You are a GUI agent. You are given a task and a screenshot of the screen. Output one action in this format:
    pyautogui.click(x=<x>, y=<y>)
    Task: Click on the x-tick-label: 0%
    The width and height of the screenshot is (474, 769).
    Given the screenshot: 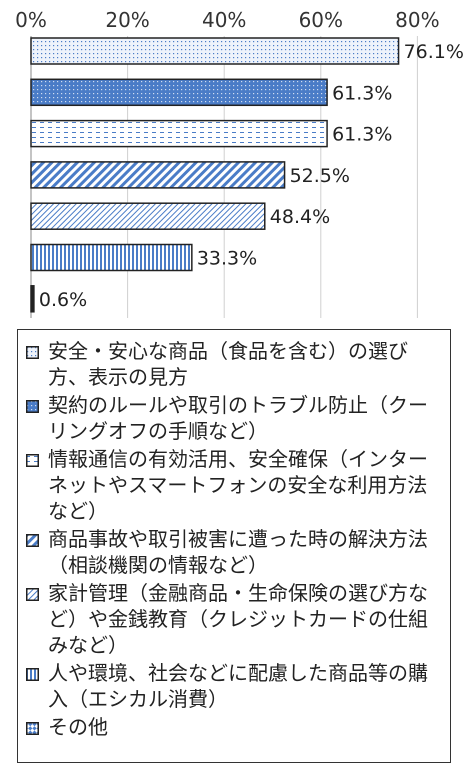 What is the action you would take?
    pyautogui.click(x=31, y=20)
    